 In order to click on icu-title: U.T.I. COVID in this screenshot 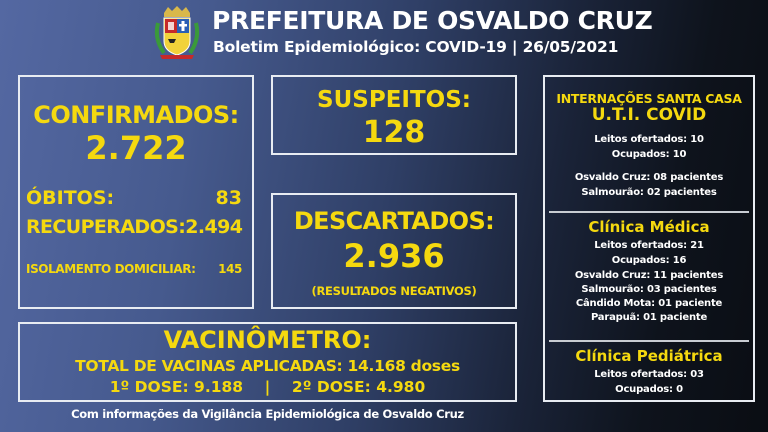, I will do `click(649, 115)`.